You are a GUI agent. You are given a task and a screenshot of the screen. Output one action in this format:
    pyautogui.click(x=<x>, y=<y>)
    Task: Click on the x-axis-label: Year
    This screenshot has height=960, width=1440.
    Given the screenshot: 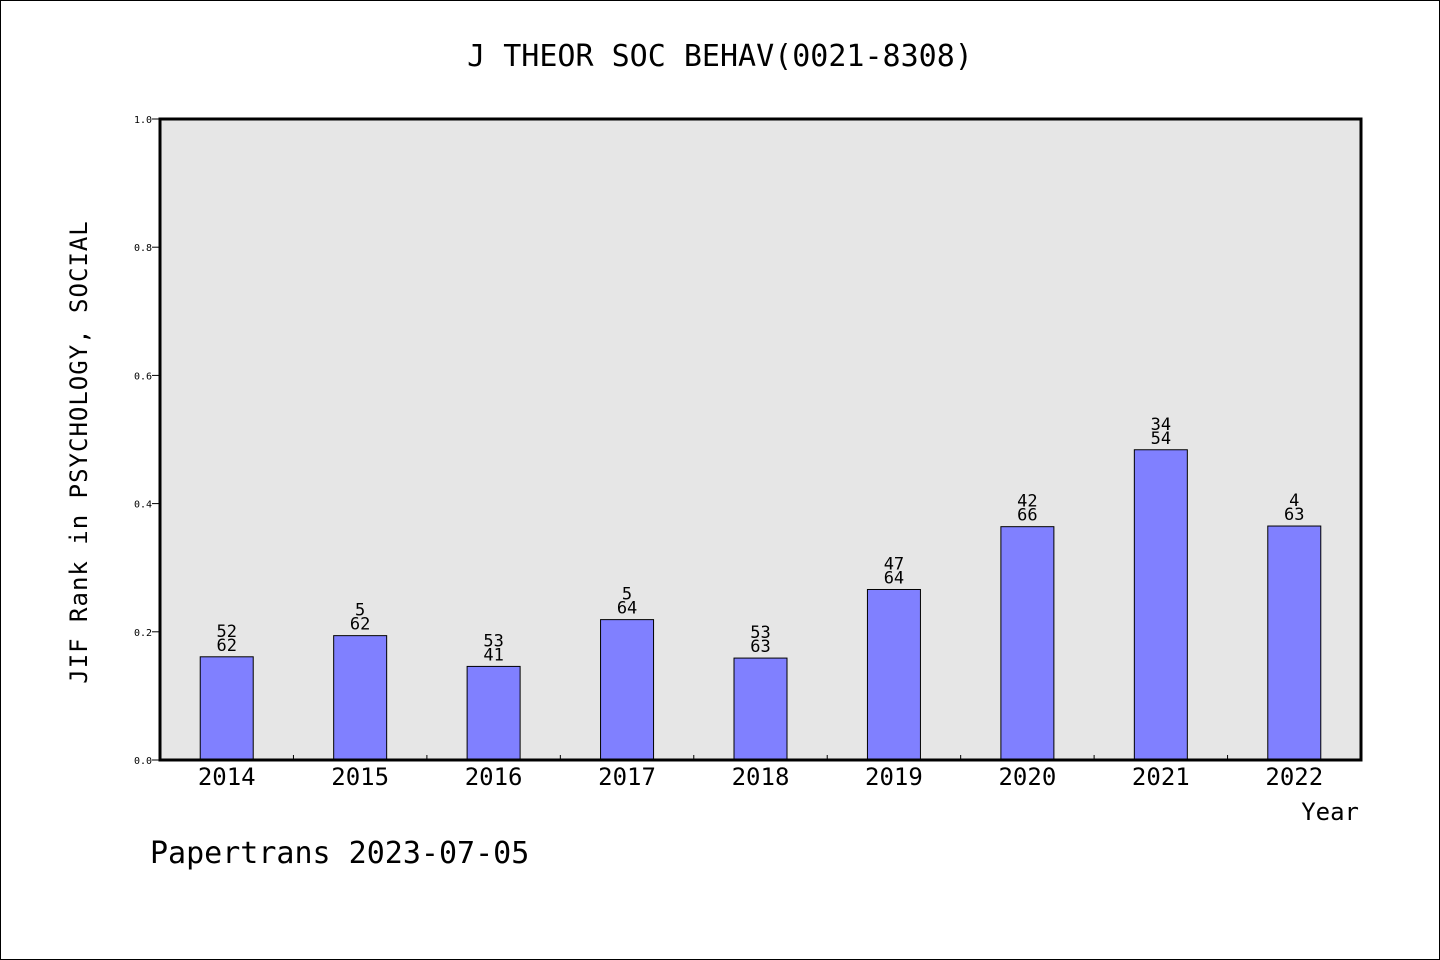 What is the action you would take?
    pyautogui.click(x=1330, y=812)
    